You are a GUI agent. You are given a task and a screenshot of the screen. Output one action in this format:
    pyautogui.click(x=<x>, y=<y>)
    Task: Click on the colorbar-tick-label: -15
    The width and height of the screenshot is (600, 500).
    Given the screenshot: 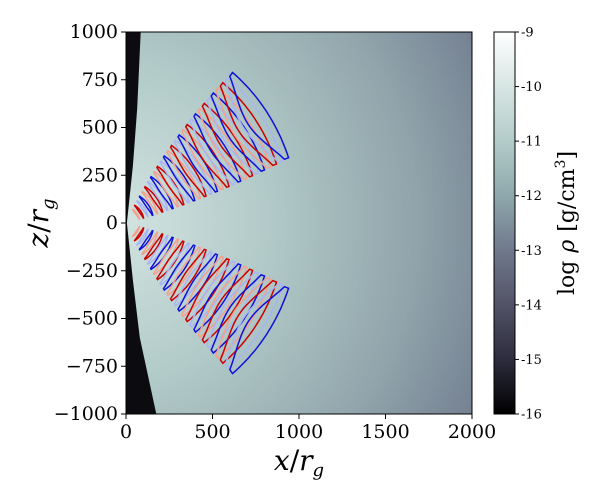 What is the action you would take?
    pyautogui.click(x=531, y=360)
    